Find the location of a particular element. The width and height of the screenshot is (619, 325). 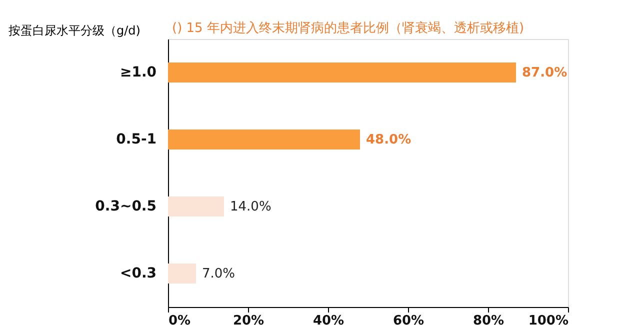

x-tick-label: 40% is located at coordinates (328, 319).